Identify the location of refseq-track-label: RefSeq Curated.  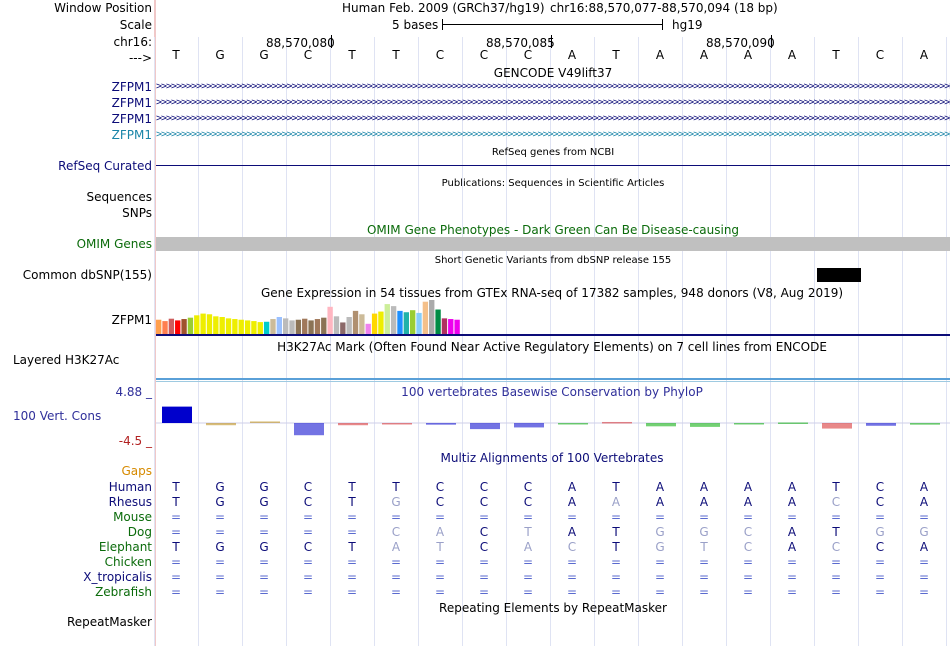
(105, 166).